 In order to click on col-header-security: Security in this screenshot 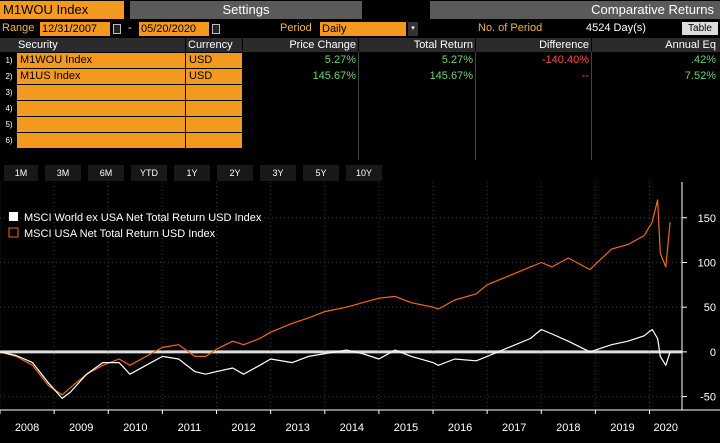, I will do `click(92, 45)`.